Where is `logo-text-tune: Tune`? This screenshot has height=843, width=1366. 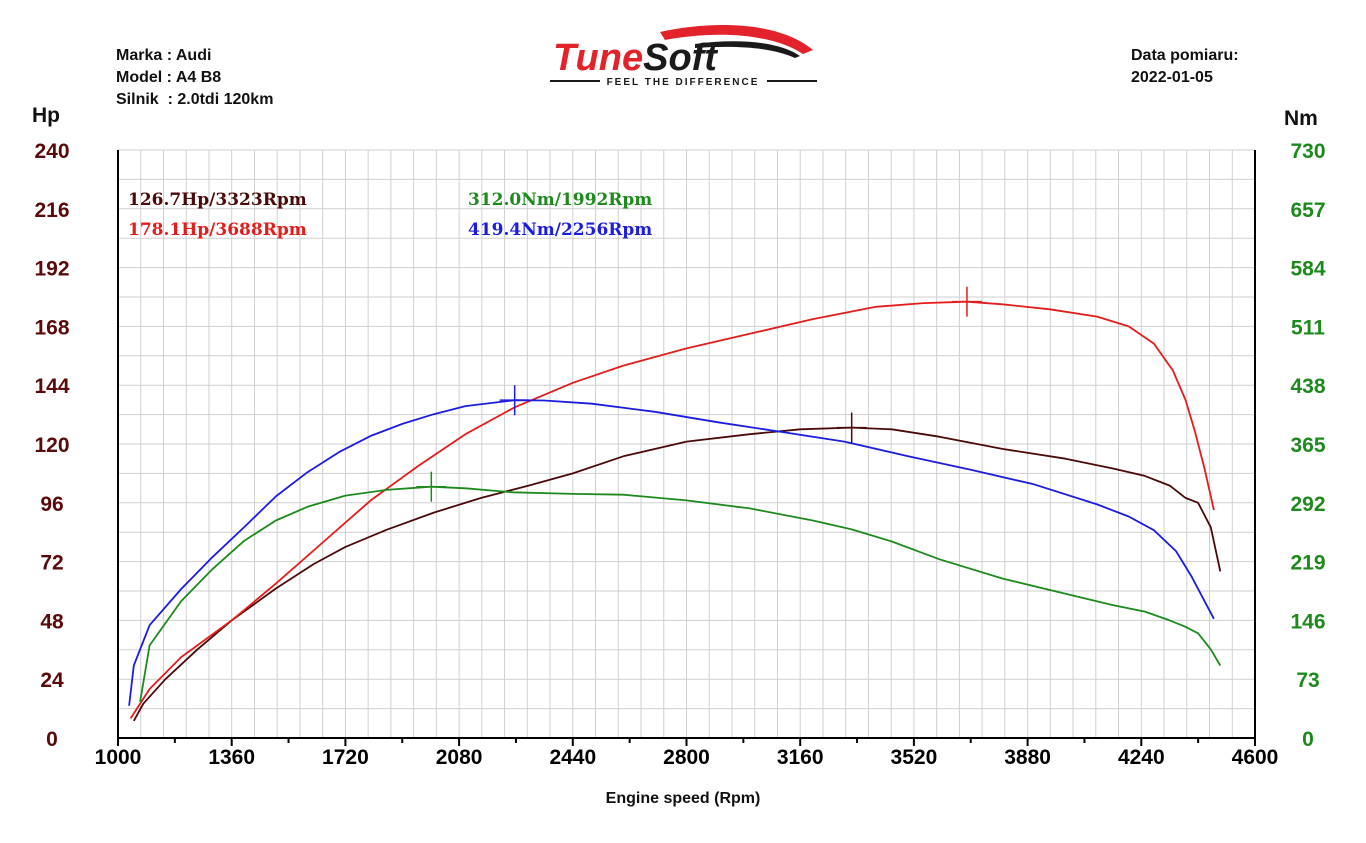
logo-text-tune: Tune is located at coordinates (598, 58).